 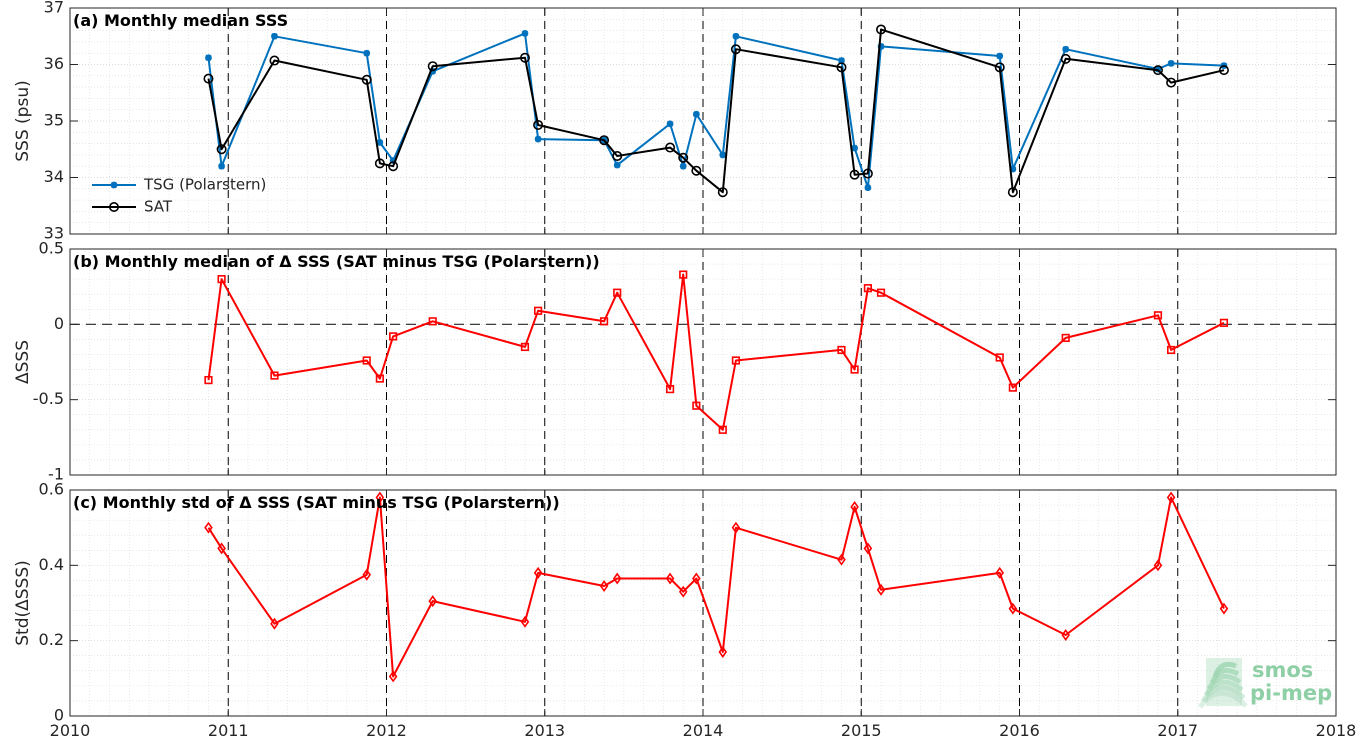 I want to click on ytick-label: 35, so click(x=54, y=120).